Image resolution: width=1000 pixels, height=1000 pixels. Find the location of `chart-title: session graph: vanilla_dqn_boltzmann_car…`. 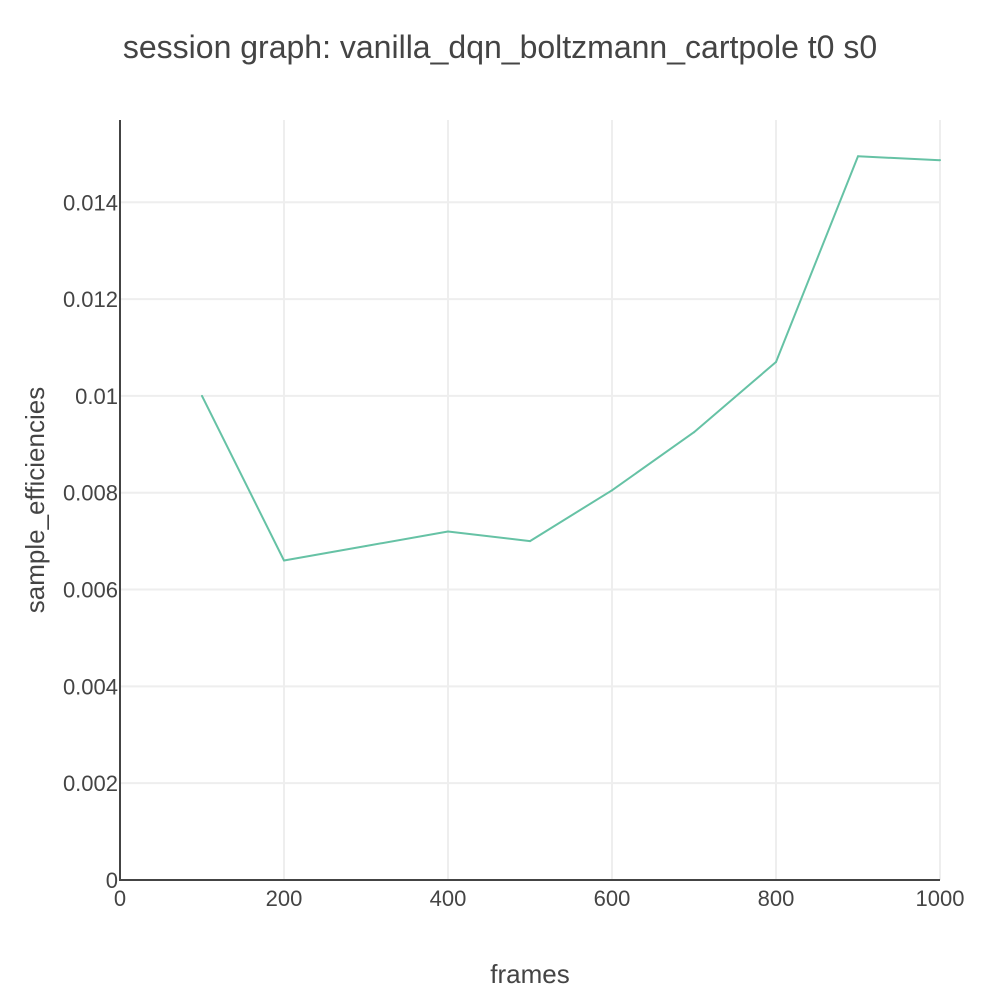

chart-title: session graph: vanilla_dqn_boltzmann_car… is located at coordinates (500, 47).